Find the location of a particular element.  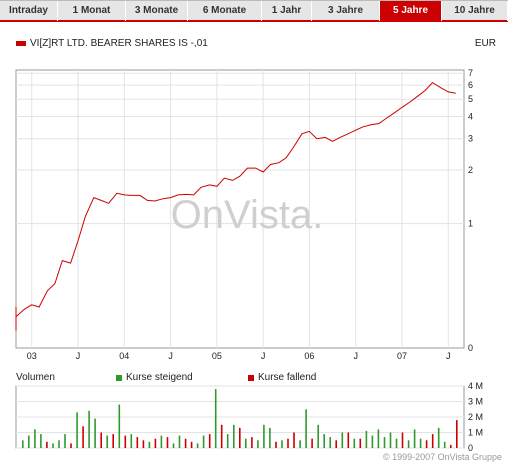

volume-y-tick-label: 2 M is located at coordinates (475, 417).